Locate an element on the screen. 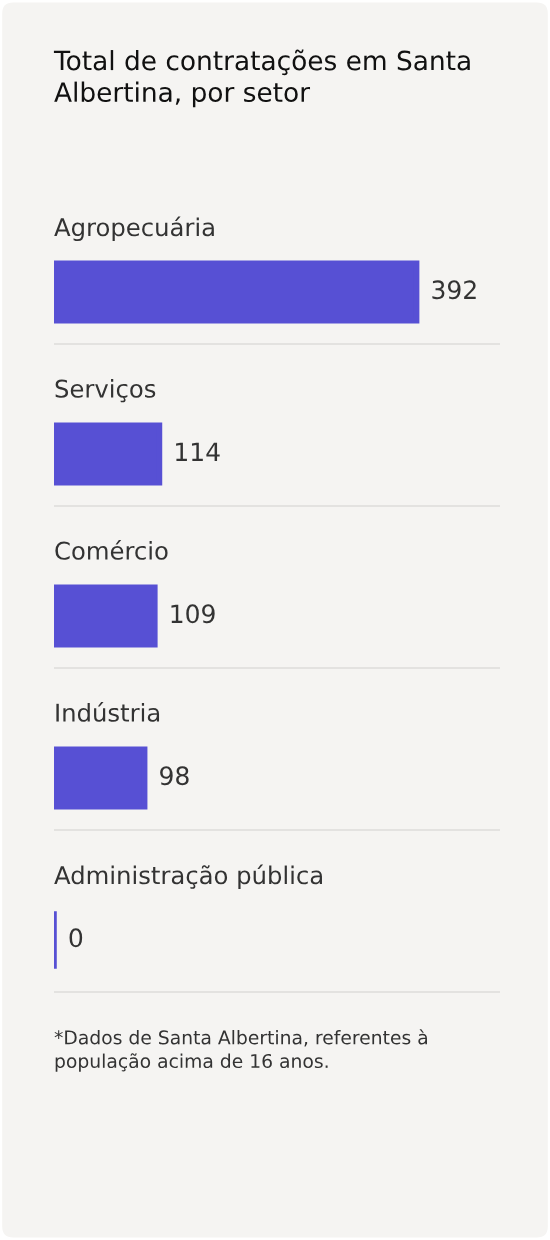  data-label: 98 is located at coordinates (174, 776).